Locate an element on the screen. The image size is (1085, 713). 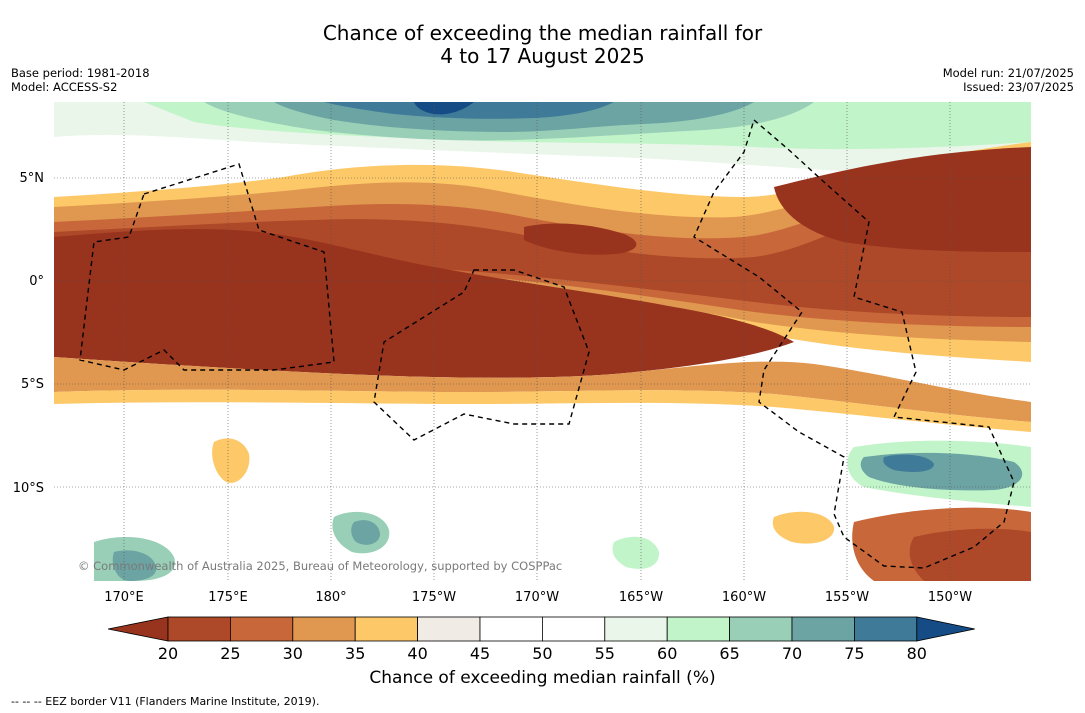
colorbar-tick-label: 40 is located at coordinates (417, 653).